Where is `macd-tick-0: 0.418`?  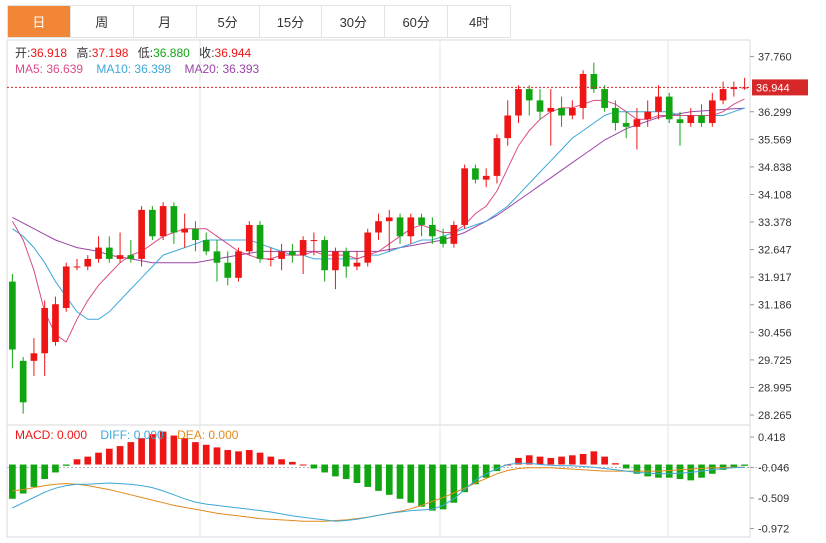
macd-tick-0: 0.418 is located at coordinates (772, 438).